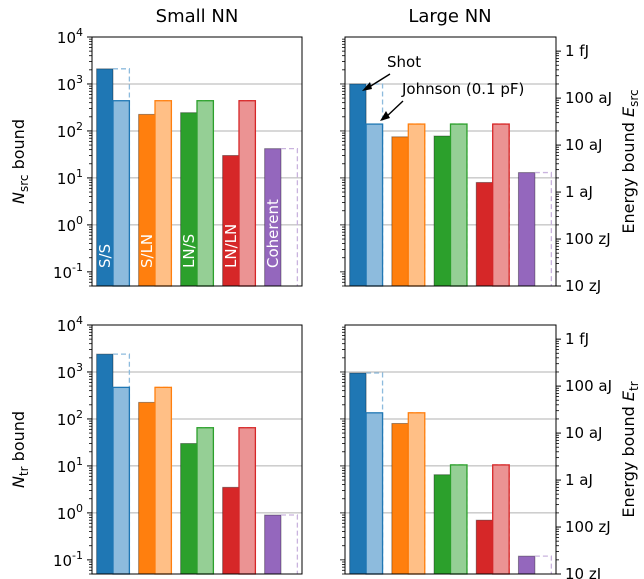 The image size is (644, 579). Describe the element at coordinates (630, 449) in the screenshot. I see `y2-axis-label: Energy bound Etr` at that location.